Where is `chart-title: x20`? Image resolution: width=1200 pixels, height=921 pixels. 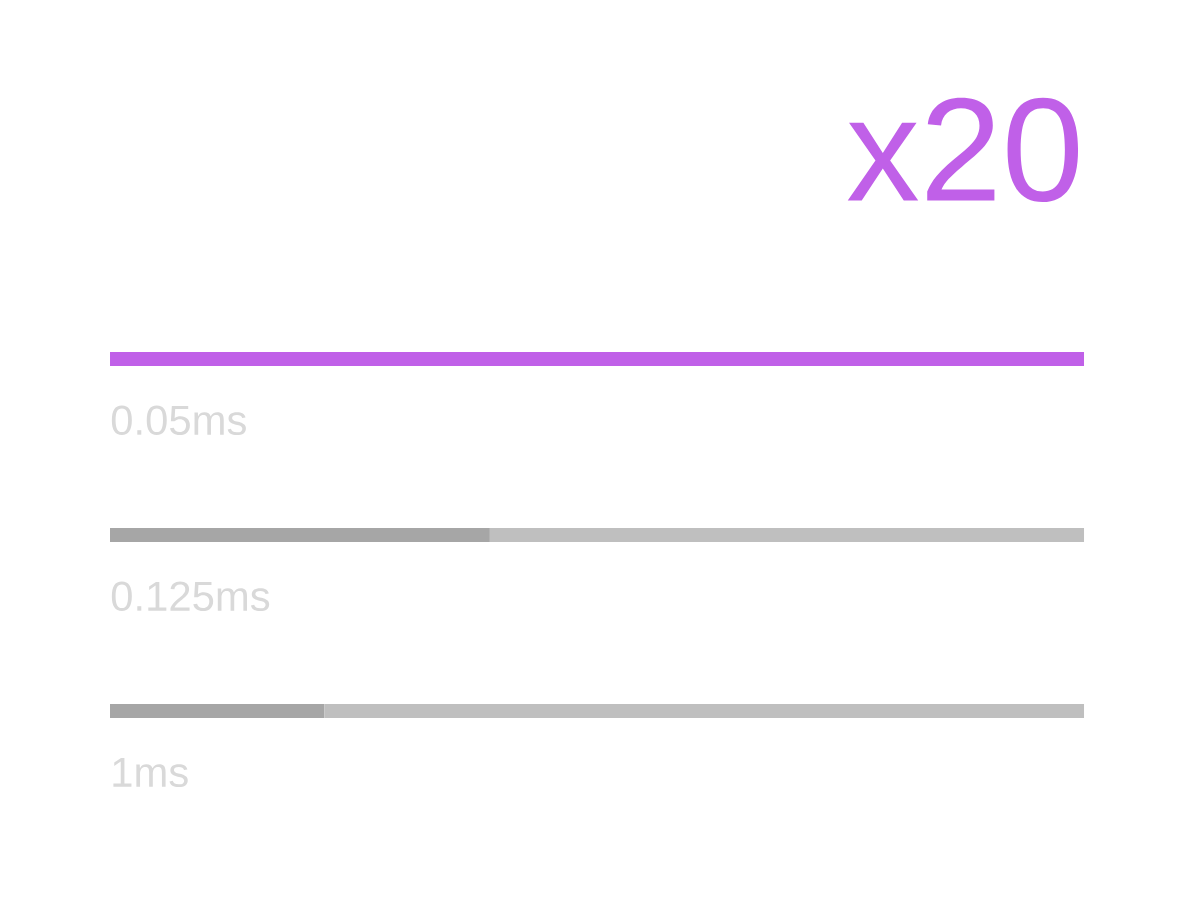 chart-title: x20 is located at coordinates (963, 150).